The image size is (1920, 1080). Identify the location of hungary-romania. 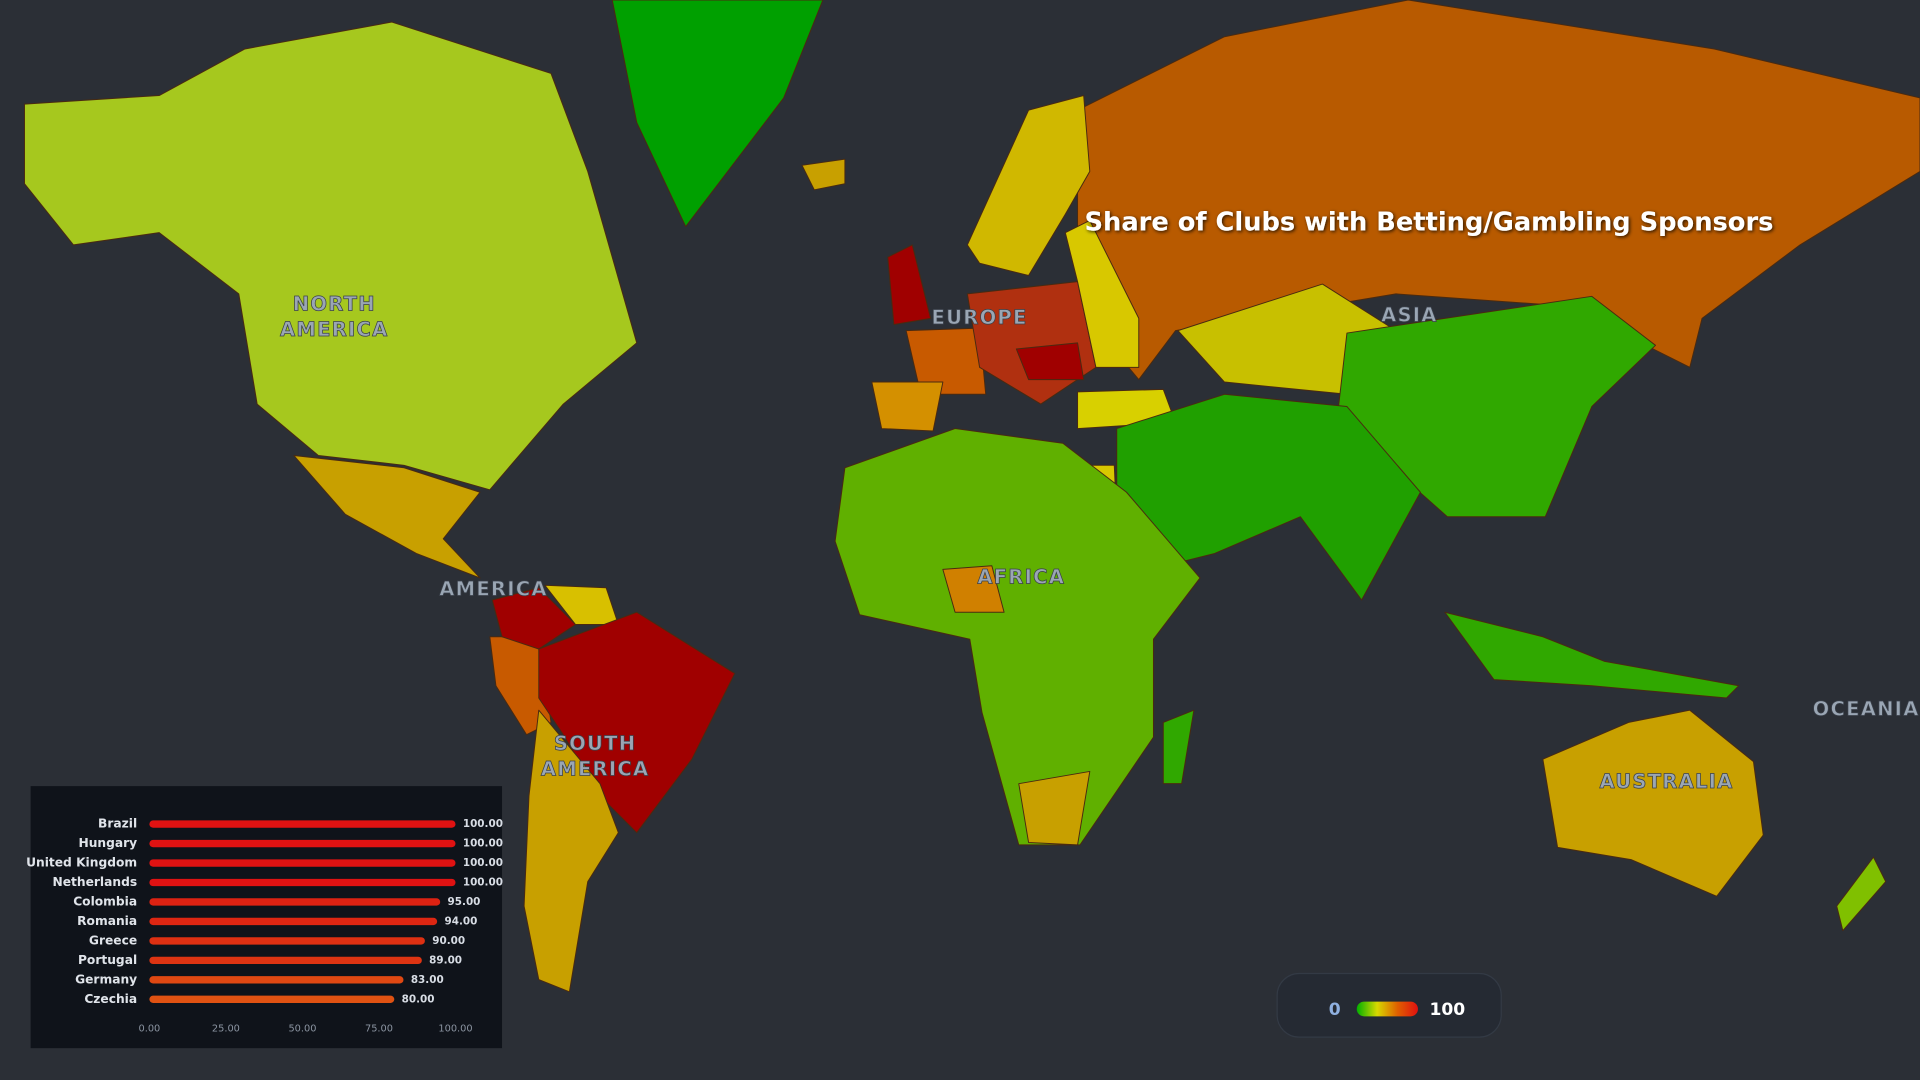
(1050, 361).